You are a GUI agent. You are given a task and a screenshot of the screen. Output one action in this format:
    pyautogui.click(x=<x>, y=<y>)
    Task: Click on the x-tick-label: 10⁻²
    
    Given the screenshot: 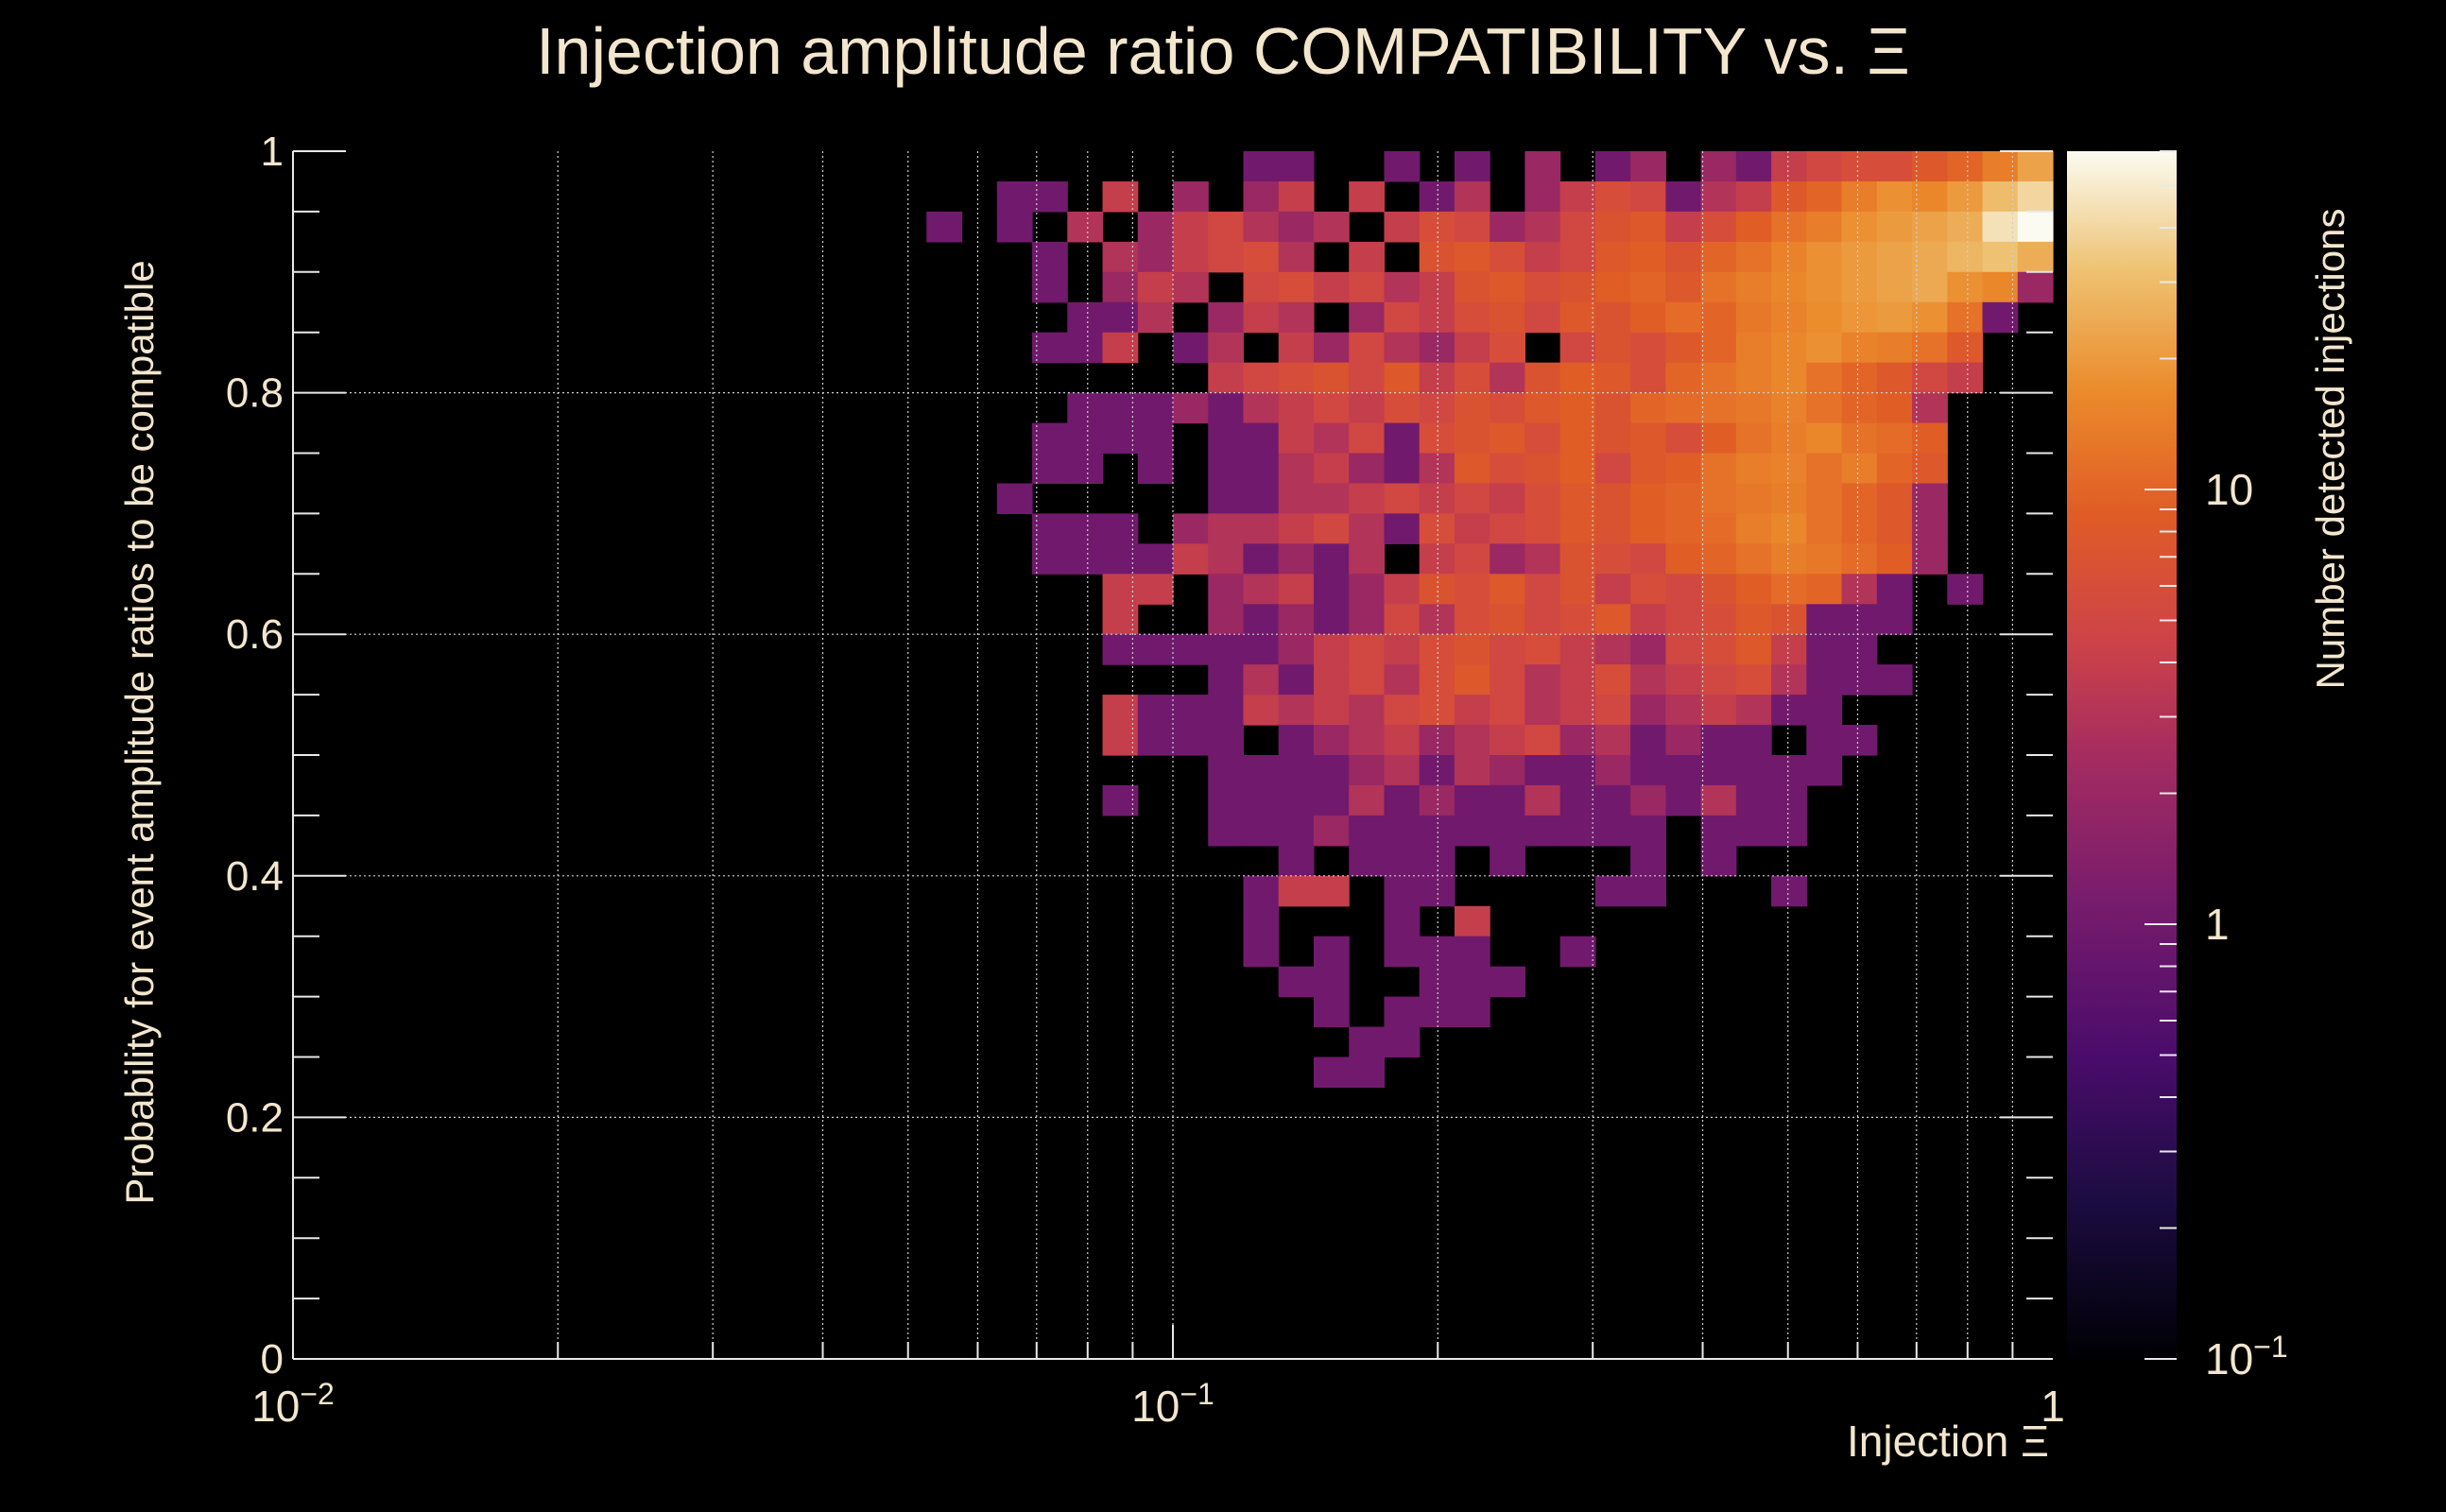 What is the action you would take?
    pyautogui.click(x=293, y=1404)
    